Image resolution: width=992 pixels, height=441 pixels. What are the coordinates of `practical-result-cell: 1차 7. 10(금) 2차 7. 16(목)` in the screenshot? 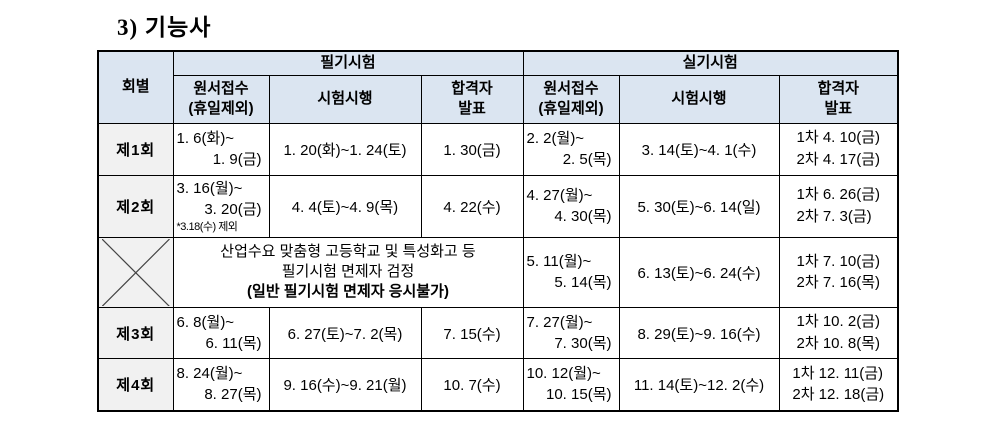 It's located at (838, 272).